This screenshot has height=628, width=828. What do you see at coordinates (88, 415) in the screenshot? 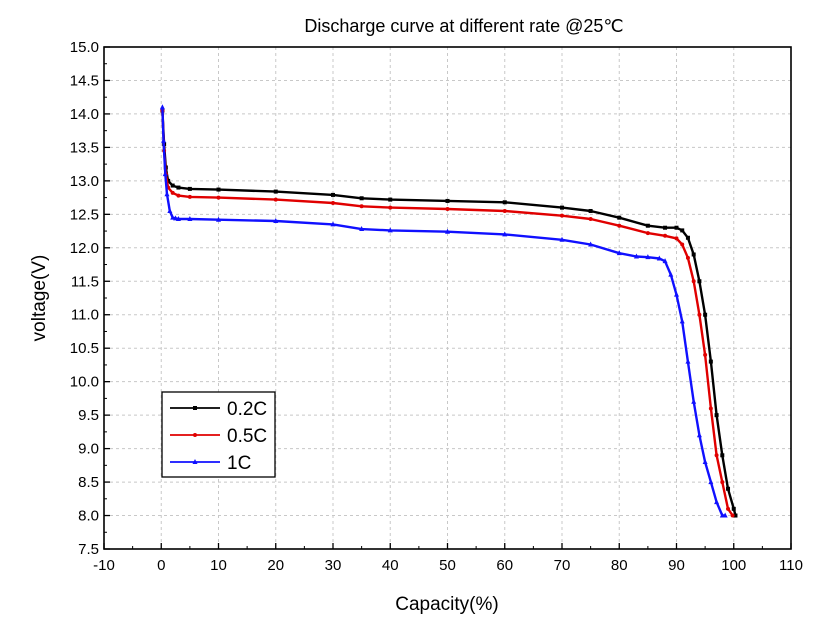
I see `y-tick-label: 9.5` at bounding box center [88, 415].